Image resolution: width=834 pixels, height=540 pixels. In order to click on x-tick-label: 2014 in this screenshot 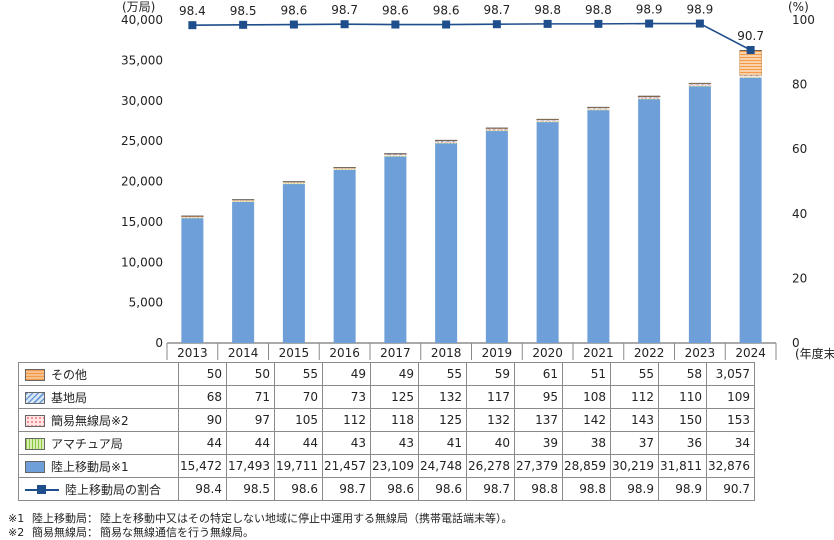, I will do `click(243, 353)`.